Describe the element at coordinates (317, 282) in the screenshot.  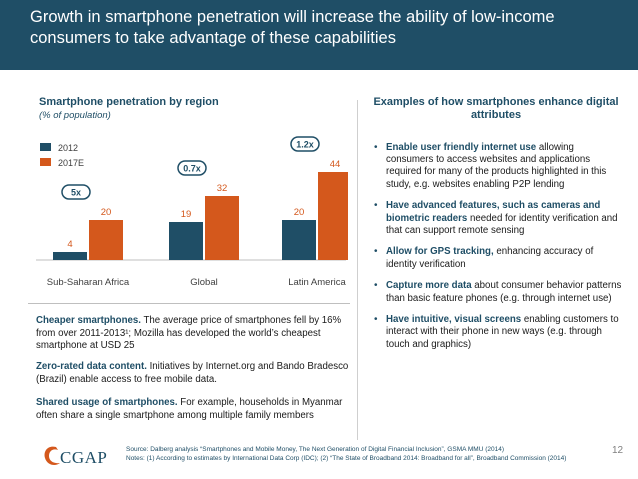
I see `category-label: Latin America` at that location.